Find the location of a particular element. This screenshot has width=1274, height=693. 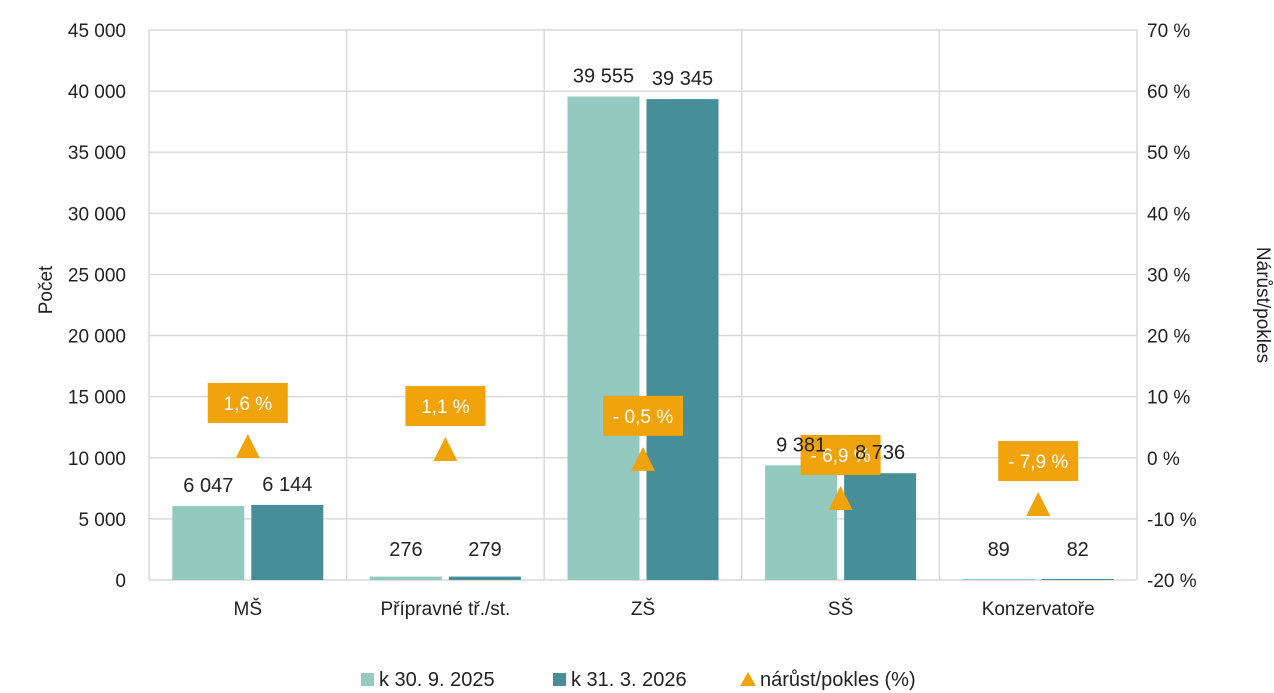

bar-value-label: 8 736 is located at coordinates (880, 453).